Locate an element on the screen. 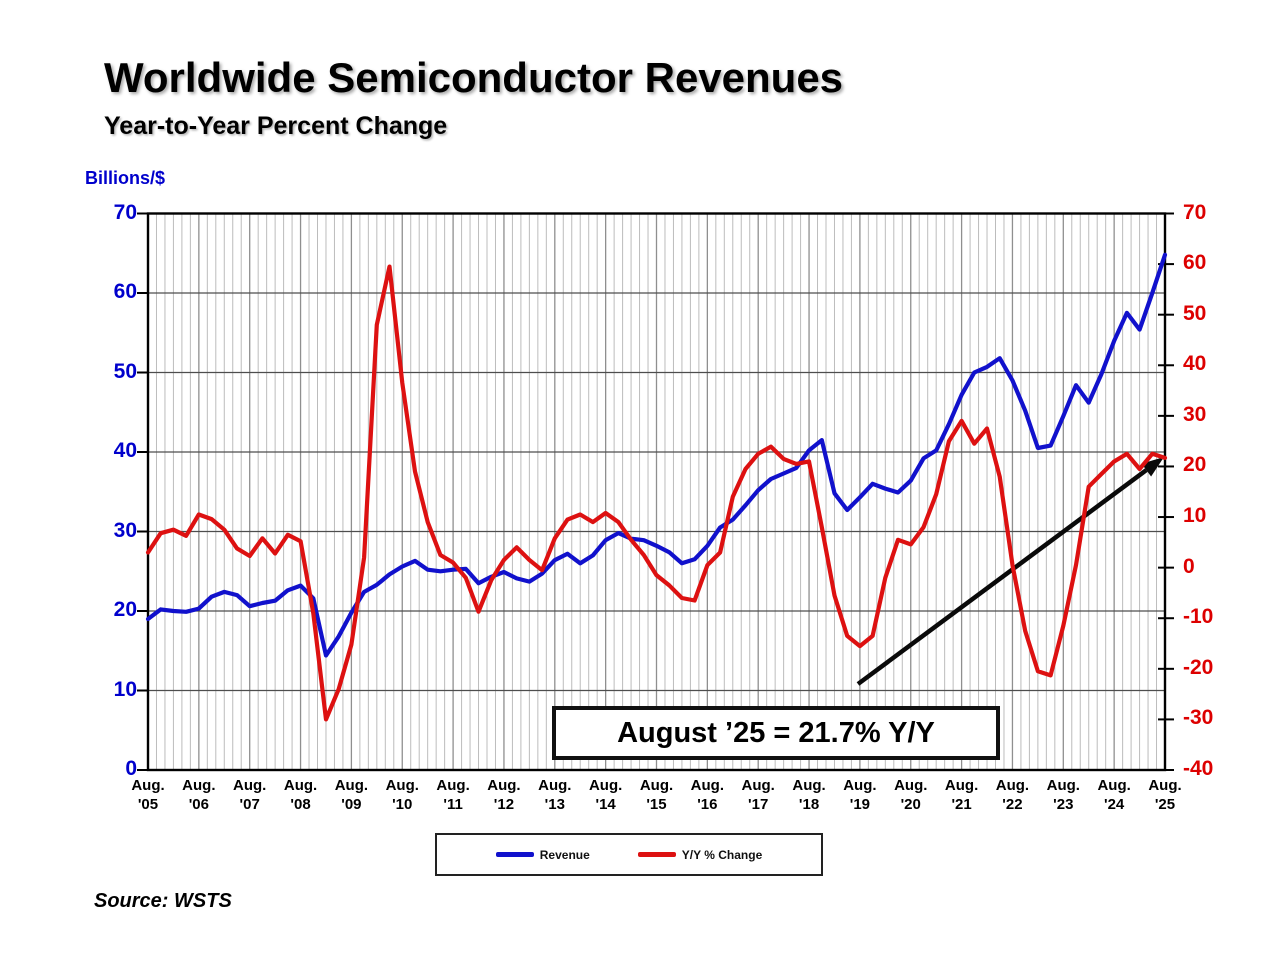 This screenshot has width=1275, height=960. source-label: Source: WSTS is located at coordinates (163, 901).